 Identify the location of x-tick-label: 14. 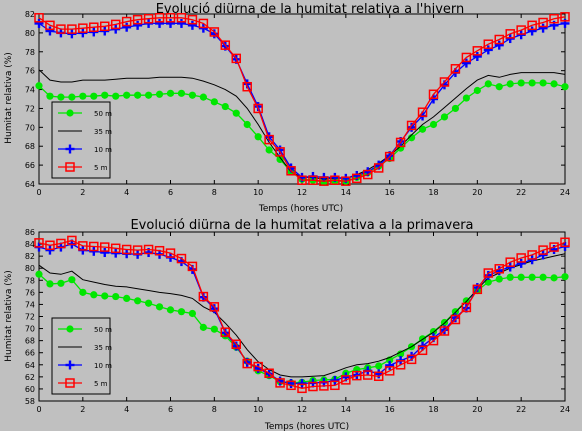
(346, 192).